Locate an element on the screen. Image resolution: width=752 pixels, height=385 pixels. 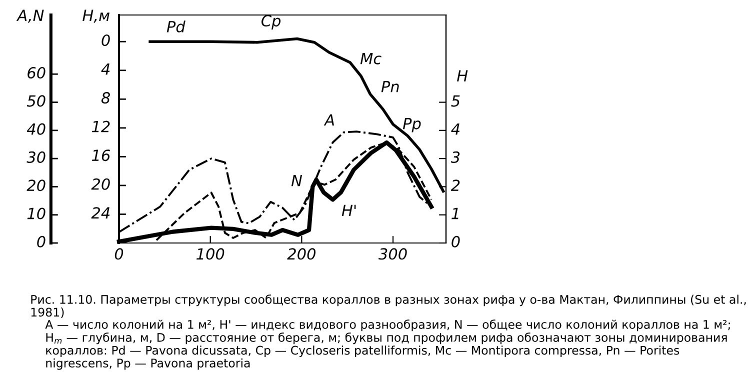
y-axis-title: A,N is located at coordinates (30, 16).